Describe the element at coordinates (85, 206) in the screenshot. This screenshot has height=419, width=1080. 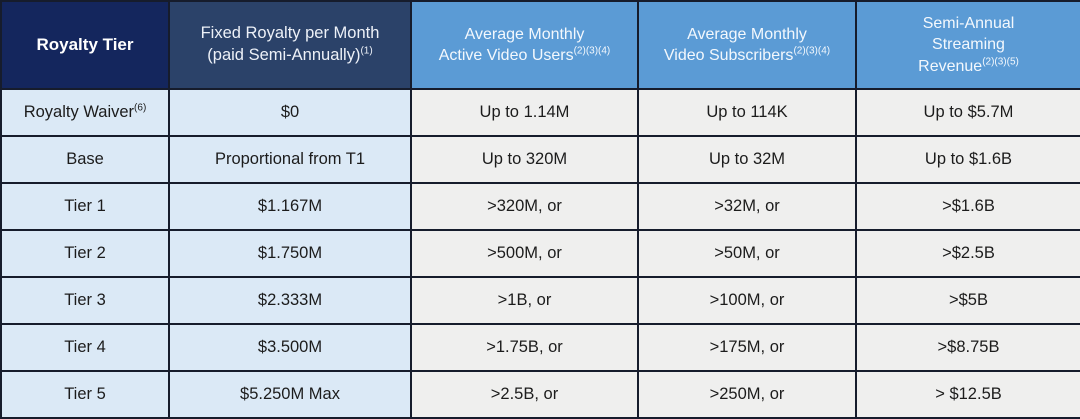
I see `cell-tier: Tier 1` at that location.